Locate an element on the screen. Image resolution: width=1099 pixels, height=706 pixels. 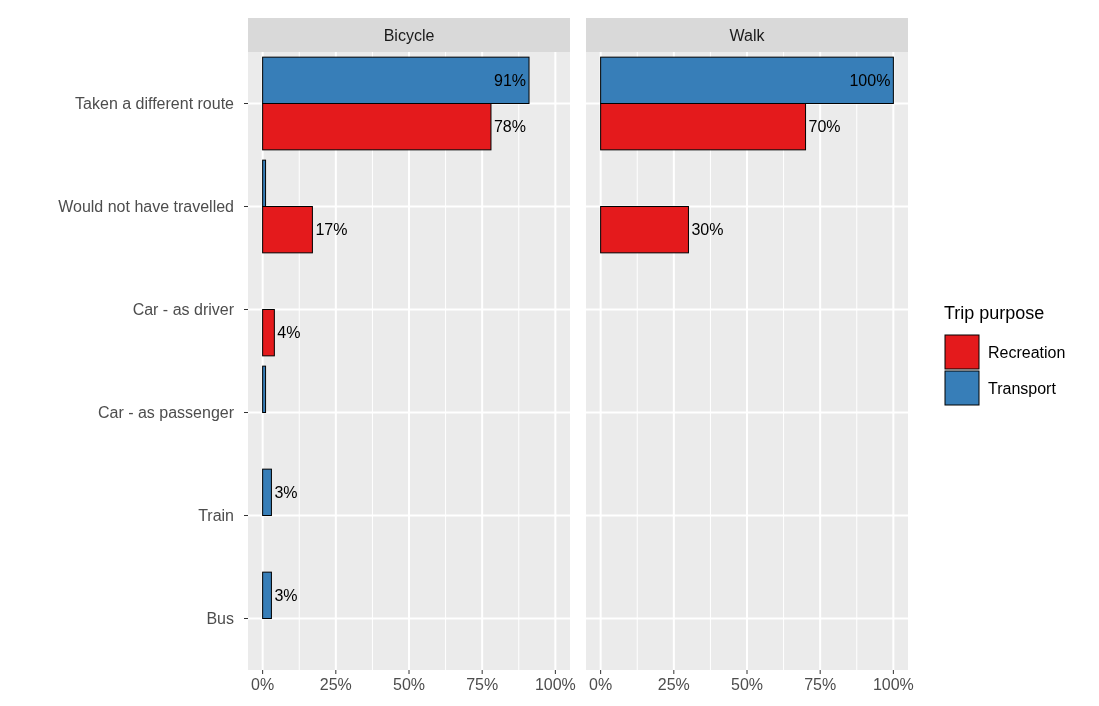
y-tick-label: Car - as driver is located at coordinates (183, 310).